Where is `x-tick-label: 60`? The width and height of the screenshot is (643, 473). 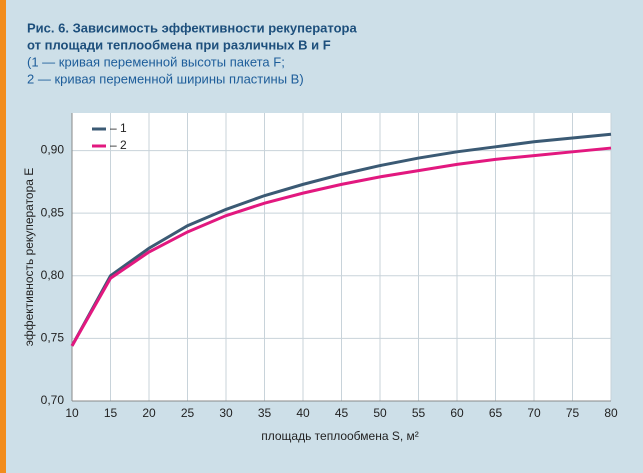
x-tick-label: 60 is located at coordinates (457, 413).